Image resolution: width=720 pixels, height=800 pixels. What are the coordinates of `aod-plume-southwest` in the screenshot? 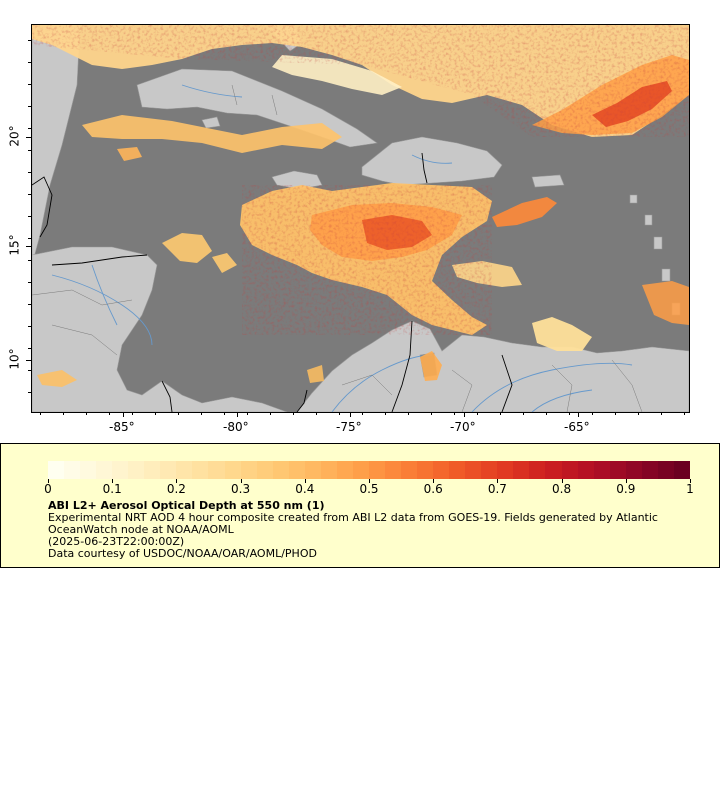 It's located at (180, 376).